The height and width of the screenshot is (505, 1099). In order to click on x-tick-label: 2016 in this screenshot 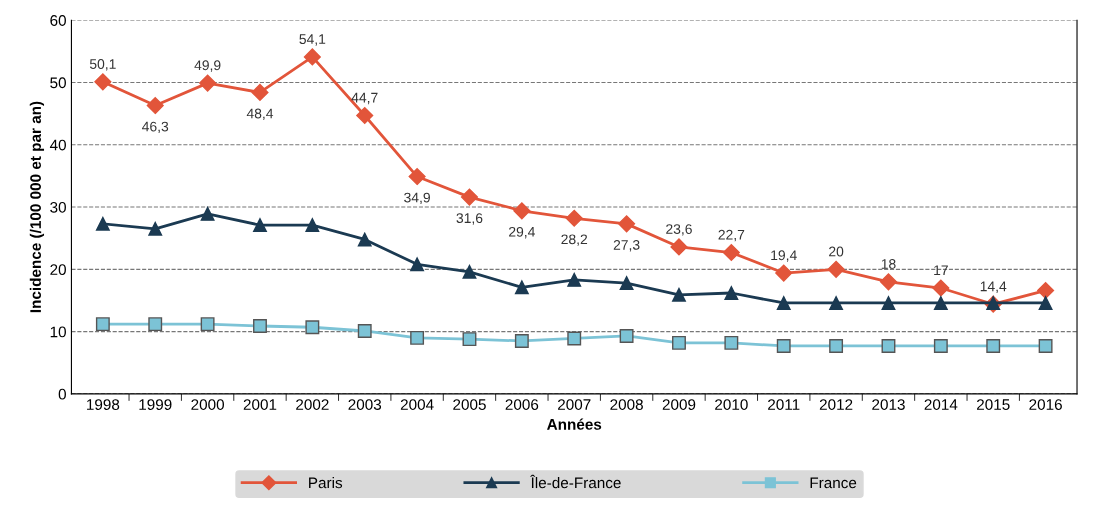, I will do `click(1045, 404)`.